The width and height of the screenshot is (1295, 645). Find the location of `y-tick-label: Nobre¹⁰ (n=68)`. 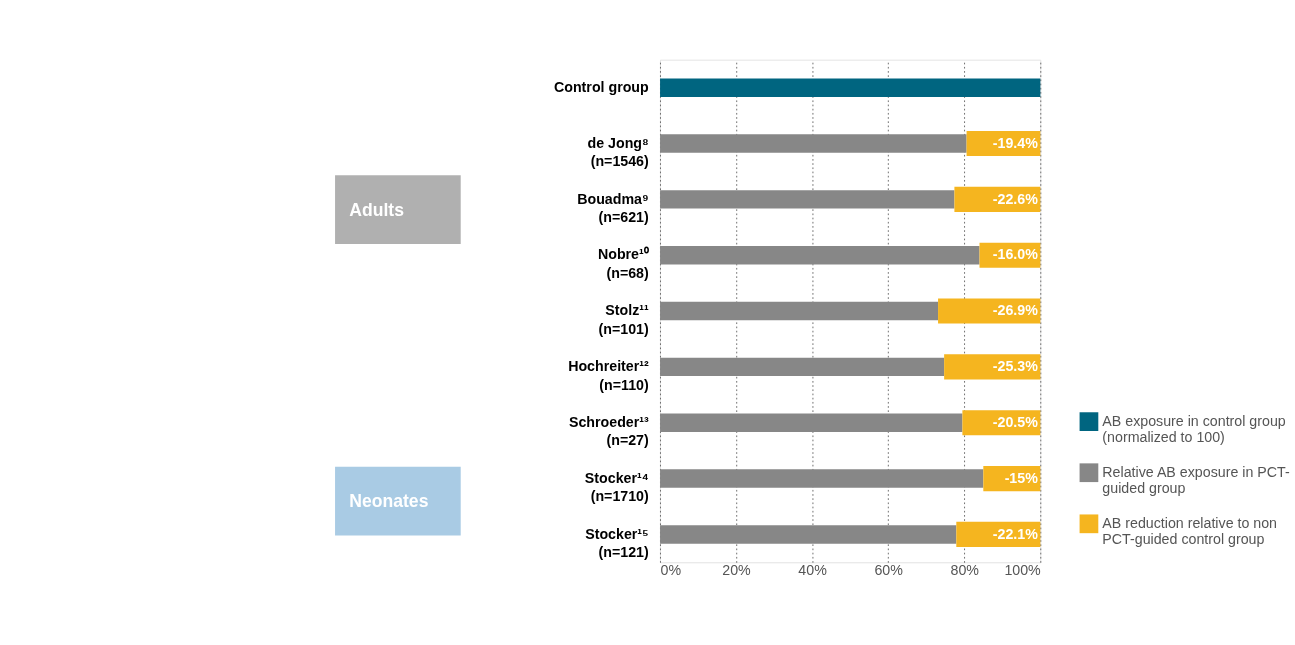

y-tick-label: Nobre¹⁰ (n=68) is located at coordinates (623, 263).